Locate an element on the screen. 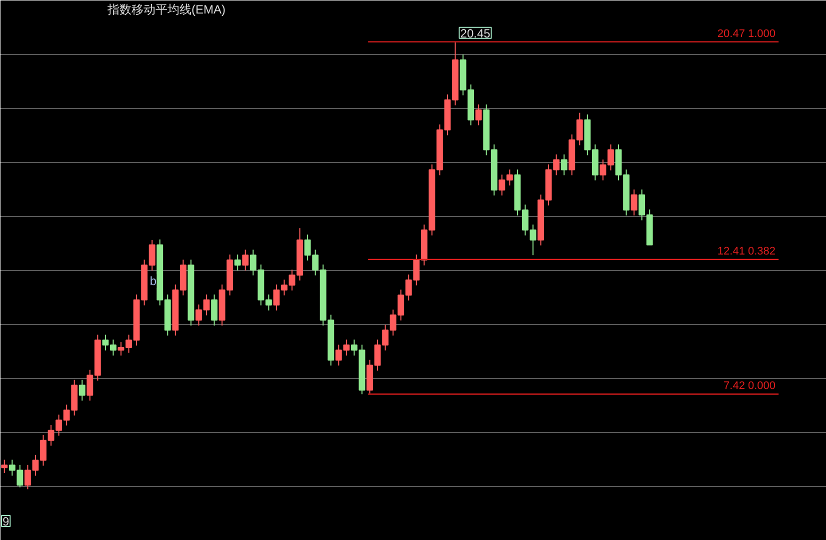 The height and width of the screenshot is (540, 826). chart-title: 指数移动平均线(EMA) is located at coordinates (166, 9).